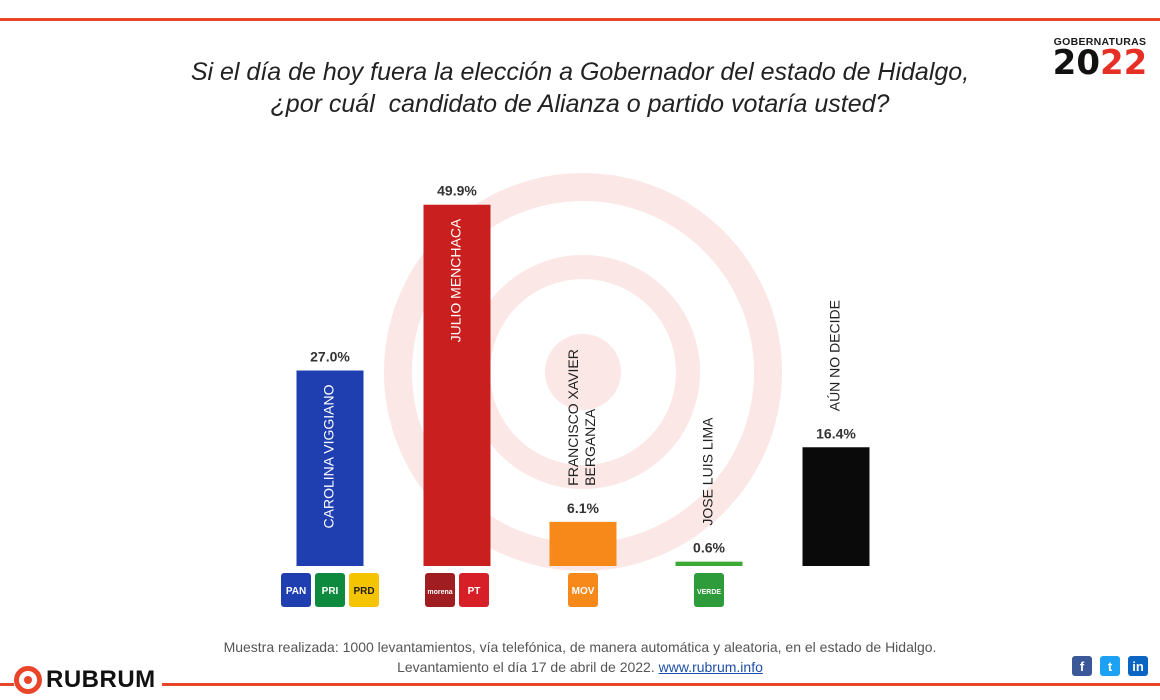  What do you see at coordinates (710, 667) in the screenshot?
I see `rubrum-link: www.rubrum.info` at bounding box center [710, 667].